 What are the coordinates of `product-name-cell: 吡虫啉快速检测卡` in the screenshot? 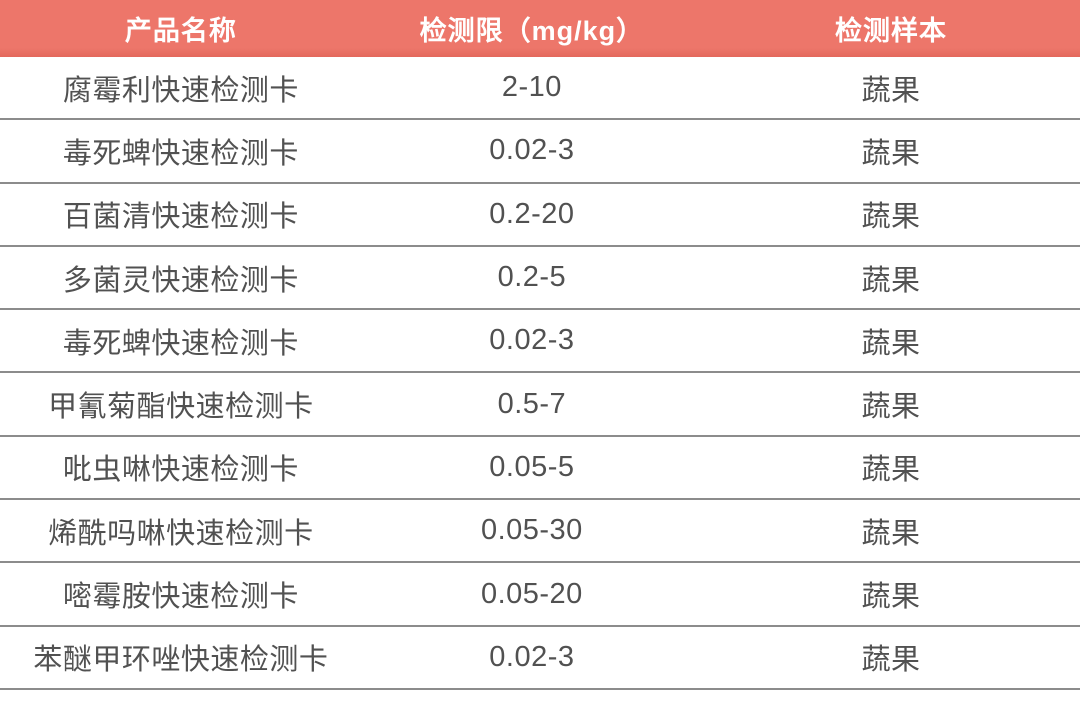 It's located at (181, 468).